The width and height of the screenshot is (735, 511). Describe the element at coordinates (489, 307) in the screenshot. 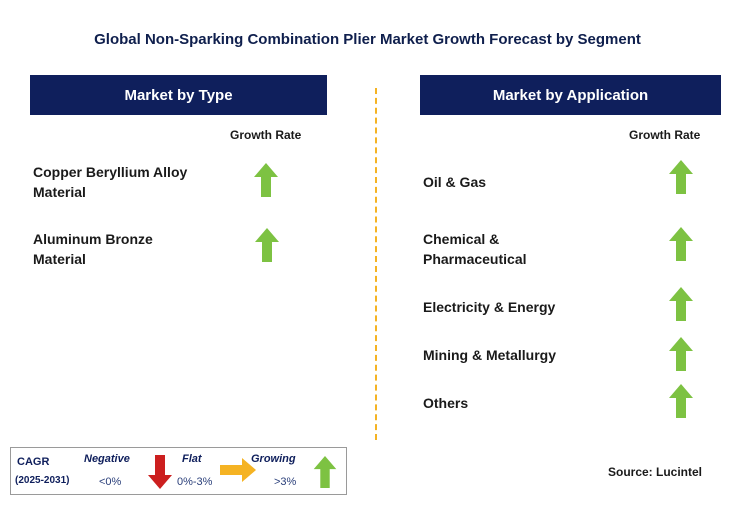

I see `application-item-electricity-energy: Electricity & Energy` at that location.